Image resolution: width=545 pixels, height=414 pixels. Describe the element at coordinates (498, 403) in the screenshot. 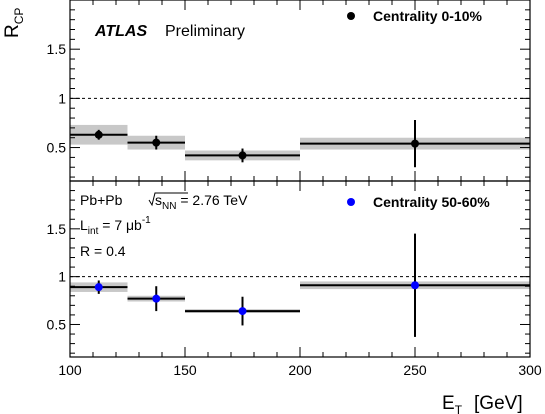

I see `x-axis-title-unit: [GeV]` at that location.